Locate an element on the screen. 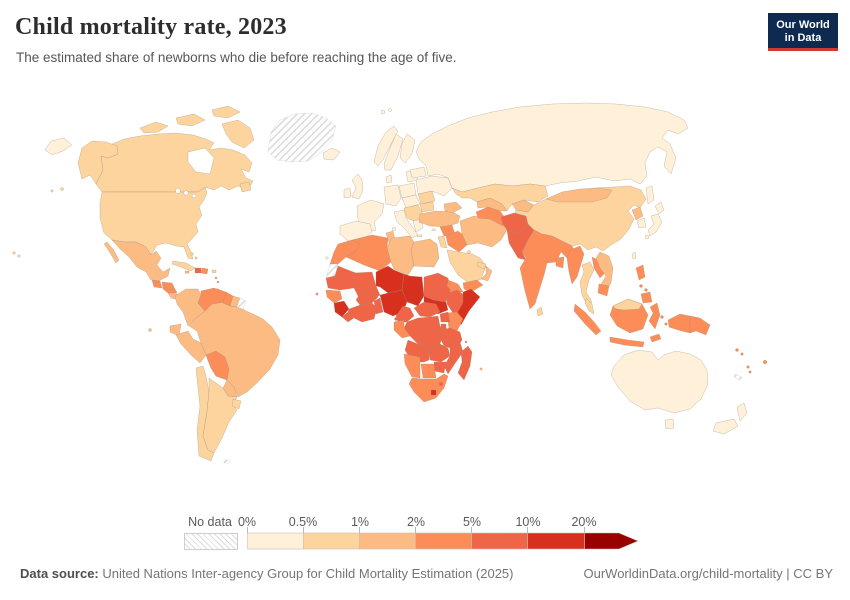 The image size is (850, 600). country-papua-new-guinea is located at coordinates (700, 325).